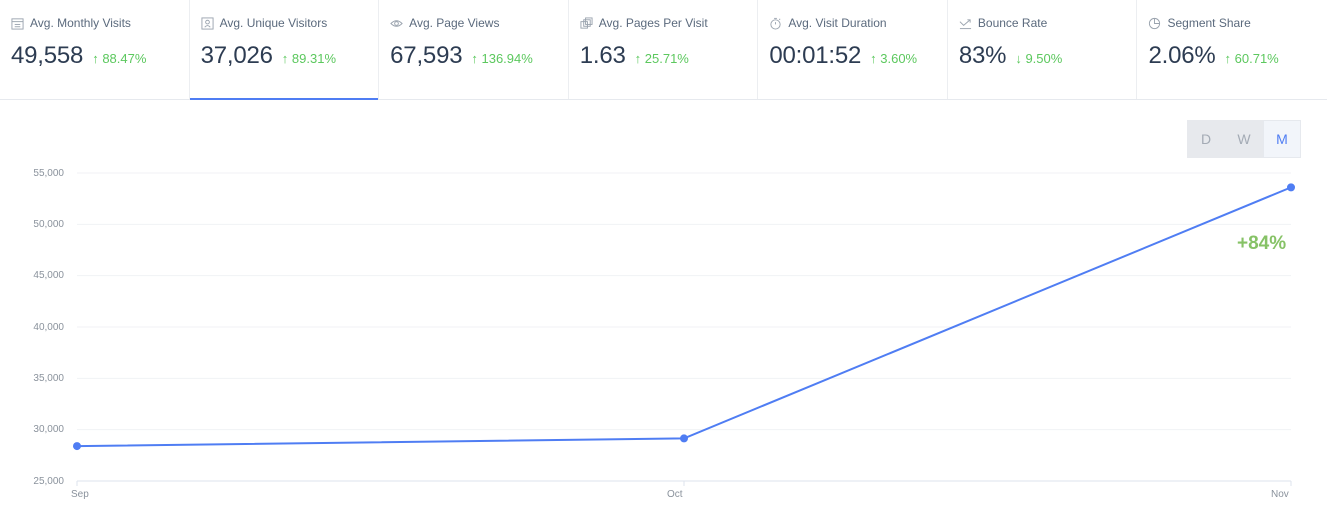 The height and width of the screenshot is (527, 1327). Describe the element at coordinates (426, 55) in the screenshot. I see `metric-value: 67,593` at that location.